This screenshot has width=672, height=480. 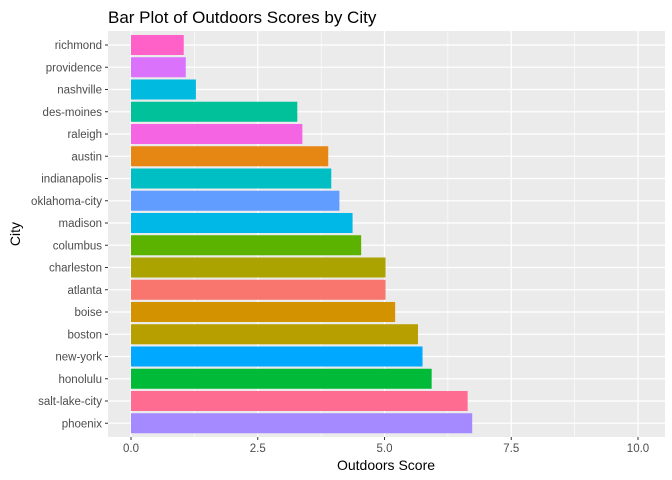 What do you see at coordinates (15, 234) in the screenshot?
I see `y-axis-title: City` at bounding box center [15, 234].